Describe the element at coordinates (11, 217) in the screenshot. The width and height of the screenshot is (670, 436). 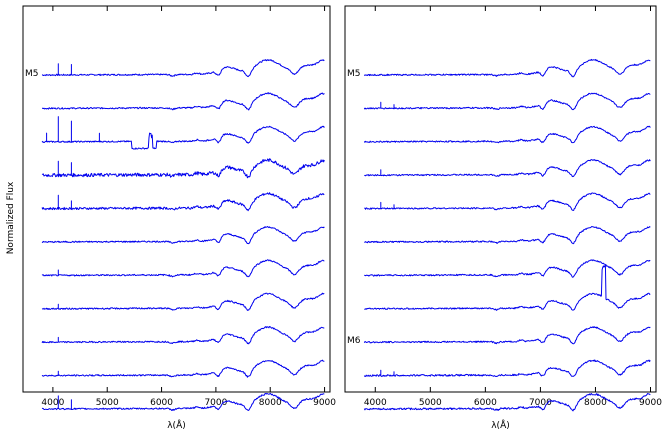
I see `y-axis-label: Normalized Flux` at that location.